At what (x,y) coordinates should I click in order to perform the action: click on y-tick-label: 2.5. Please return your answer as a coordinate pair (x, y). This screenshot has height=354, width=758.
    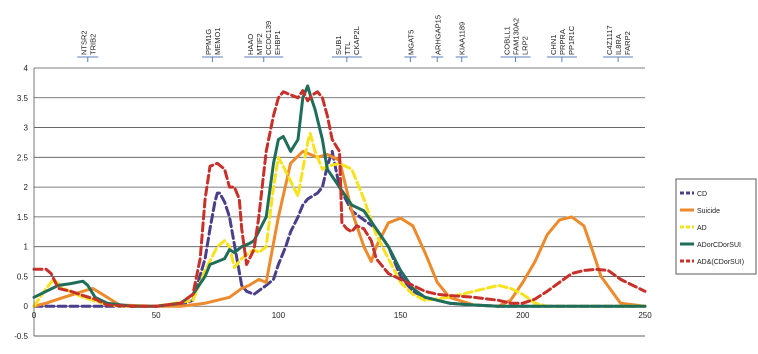
    Looking at the image, I should click on (23, 157).